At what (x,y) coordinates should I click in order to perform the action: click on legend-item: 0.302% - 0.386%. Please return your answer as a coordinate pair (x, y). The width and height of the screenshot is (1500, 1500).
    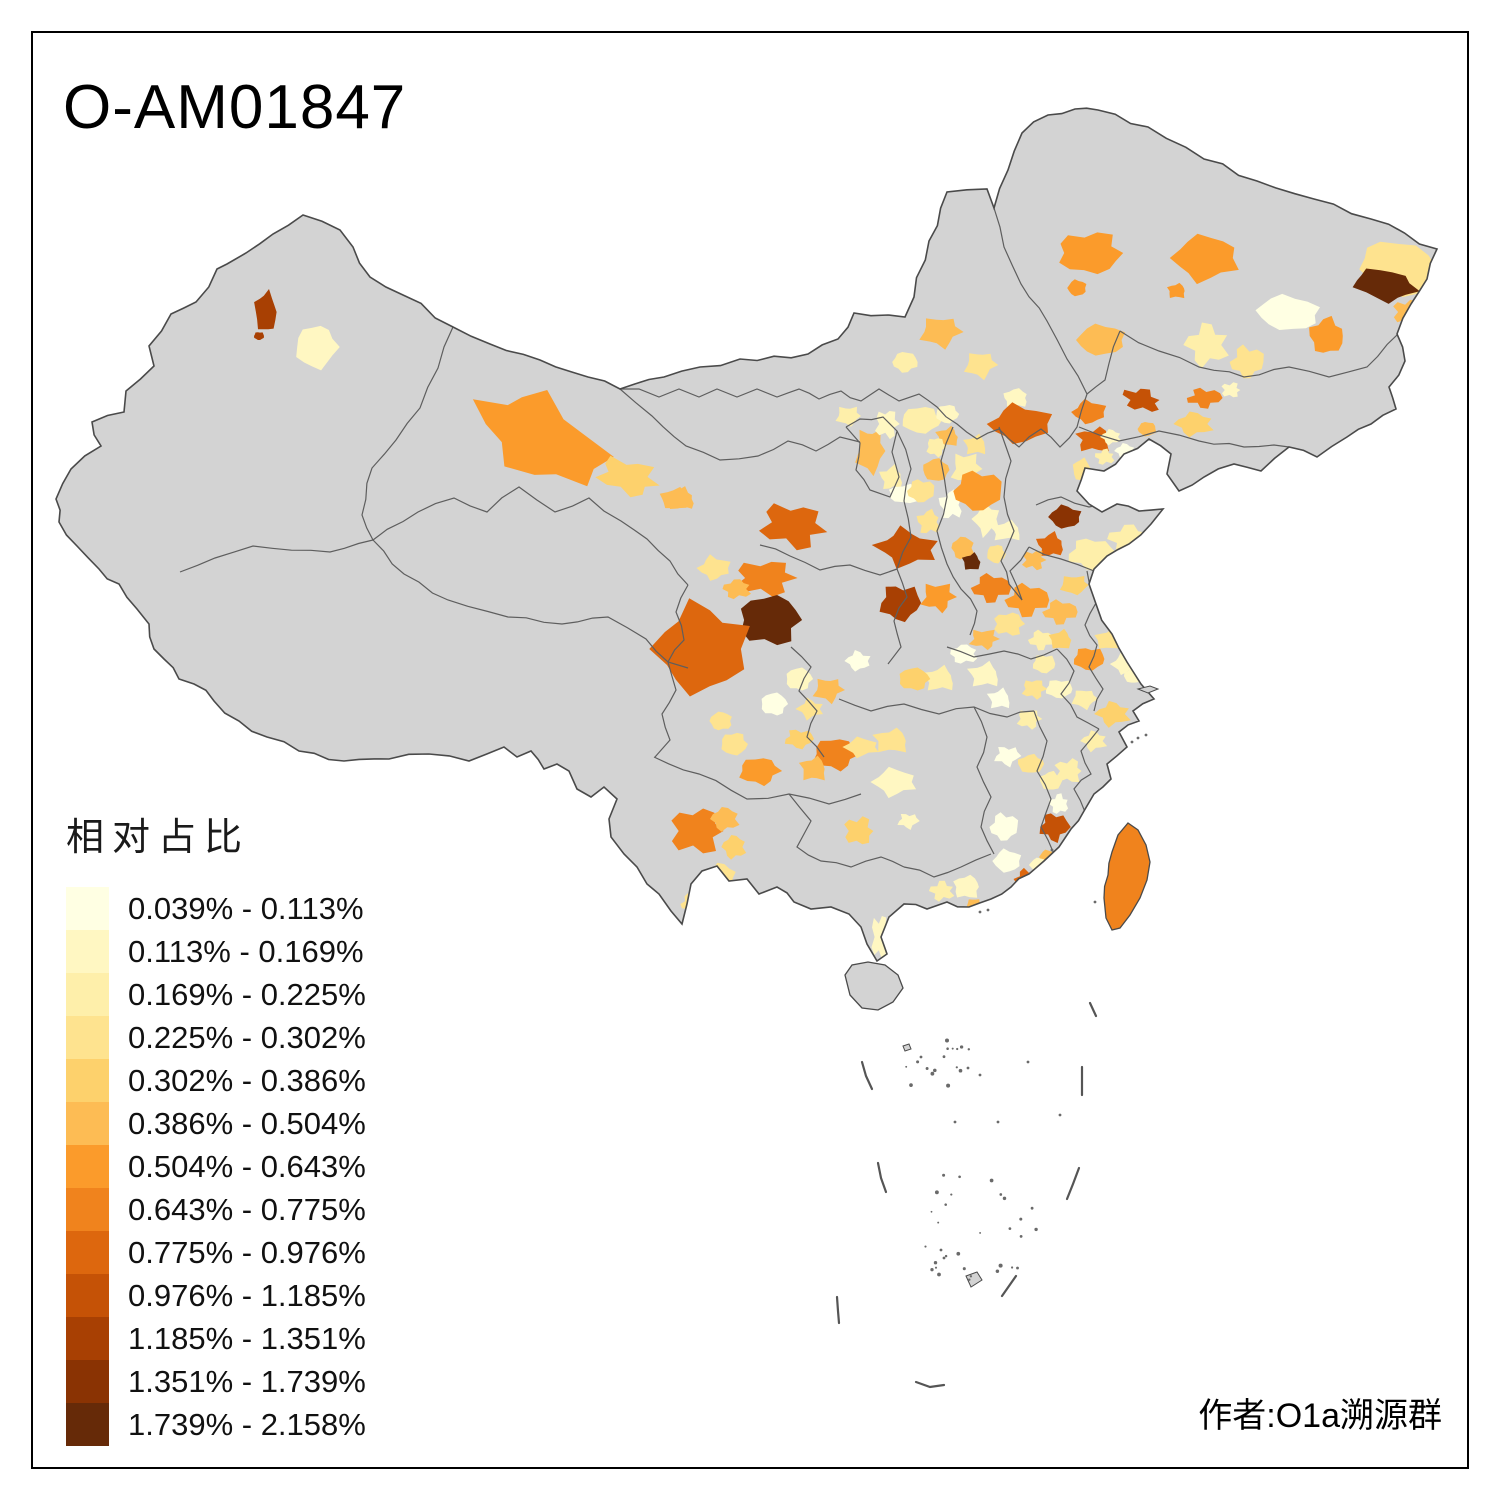
    Looking at the image, I should click on (216, 1080).